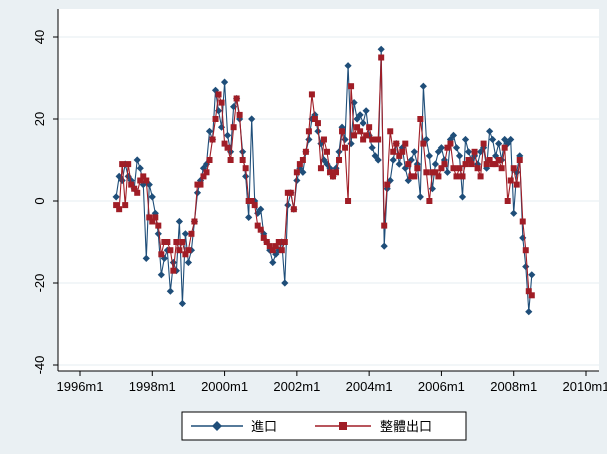  What do you see at coordinates (152, 386) in the screenshot?
I see `x-tick-label: 1998m1` at bounding box center [152, 386].